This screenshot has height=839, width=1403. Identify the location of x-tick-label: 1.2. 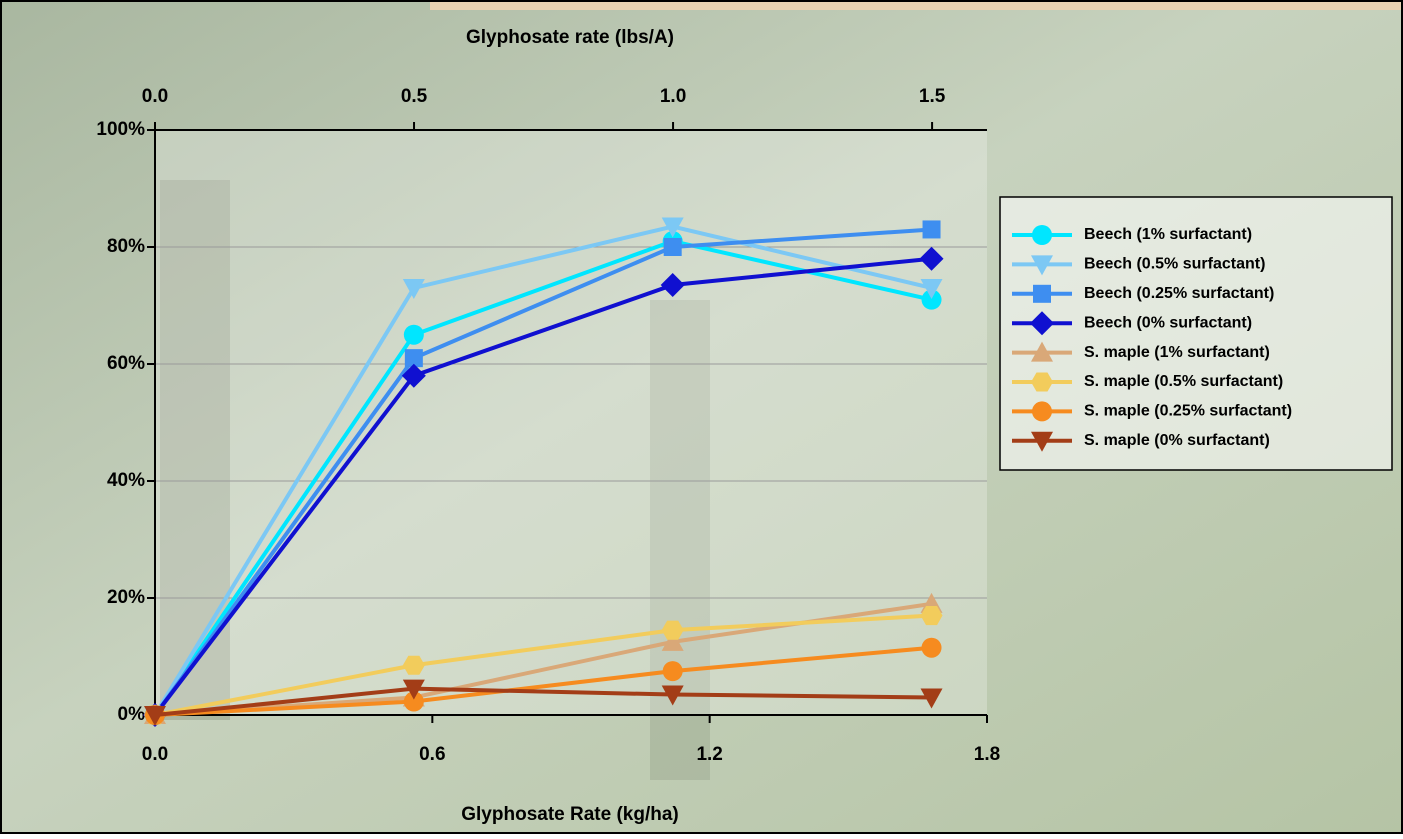
(709, 754).